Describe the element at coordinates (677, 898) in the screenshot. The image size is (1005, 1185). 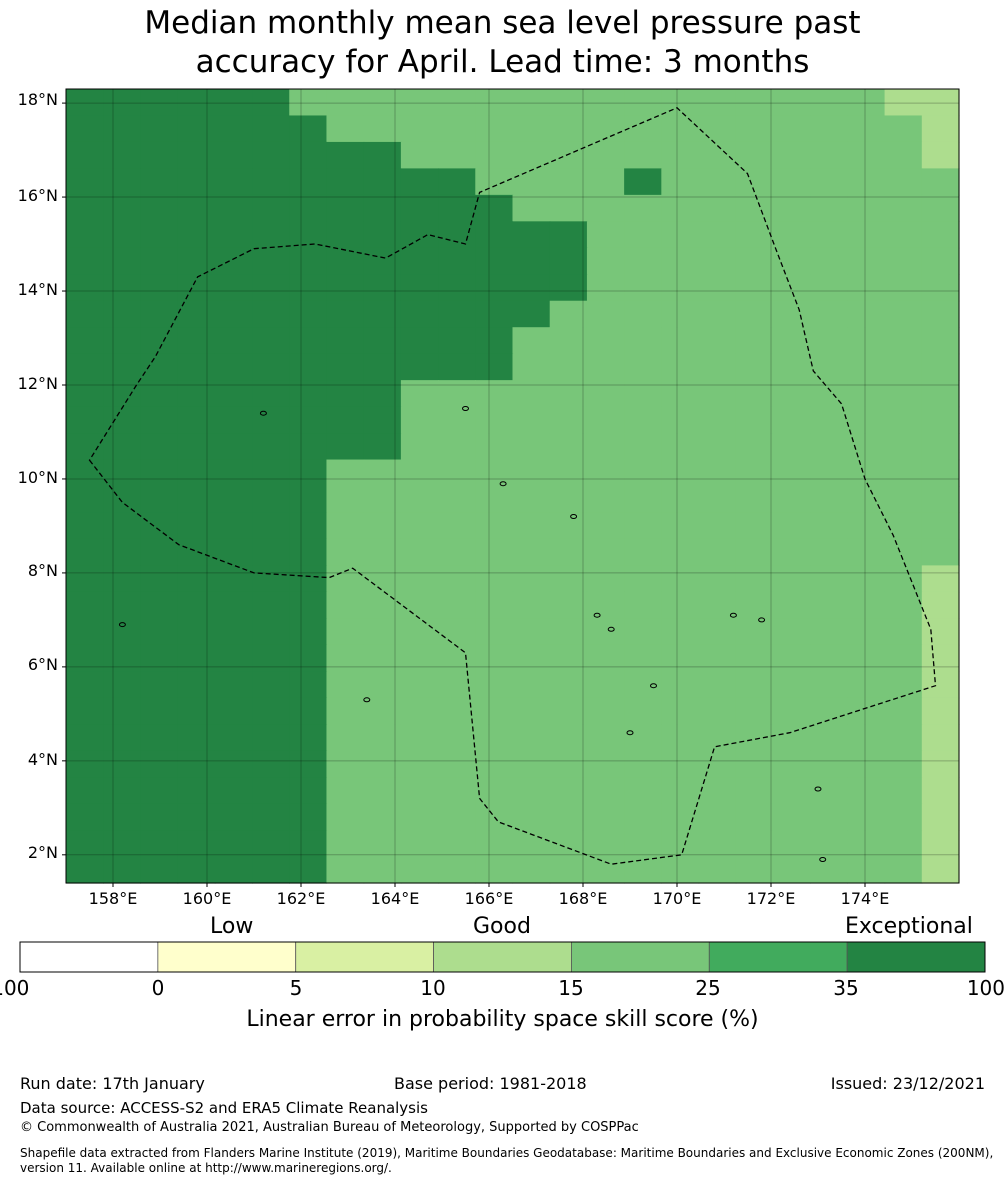
I see `lon-label-170: 170°E` at that location.